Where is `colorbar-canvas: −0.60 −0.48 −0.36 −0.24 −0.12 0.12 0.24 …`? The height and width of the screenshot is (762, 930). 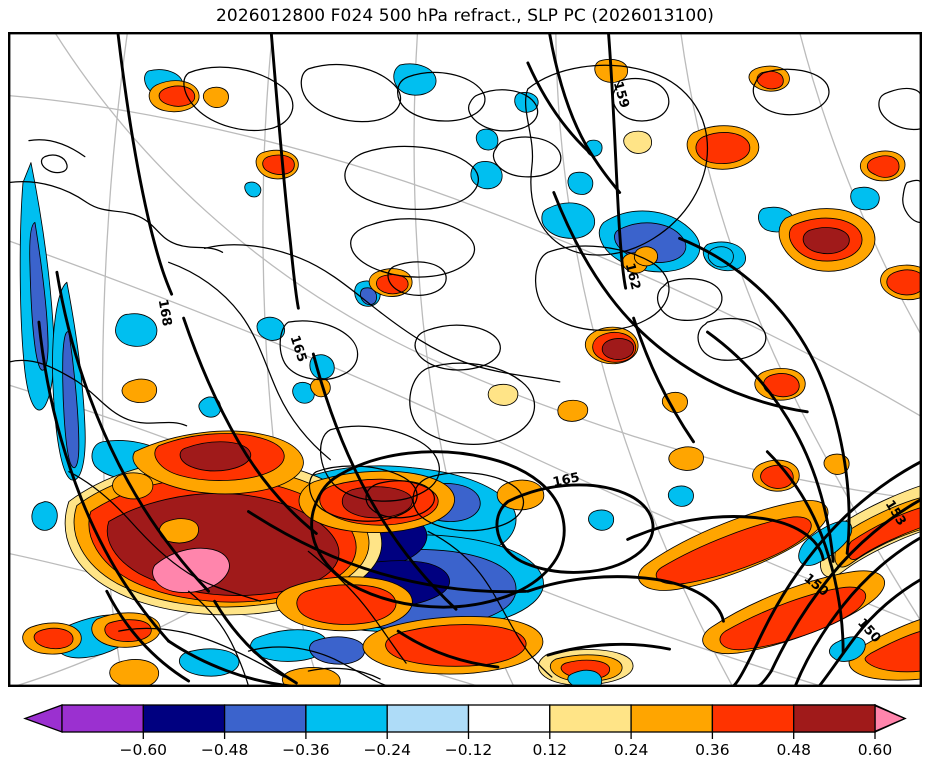
colorbar-canvas: −0.60 −0.48 −0.36 −0.24 −0.12 0.12 0.24 … is located at coordinates (465, 731).